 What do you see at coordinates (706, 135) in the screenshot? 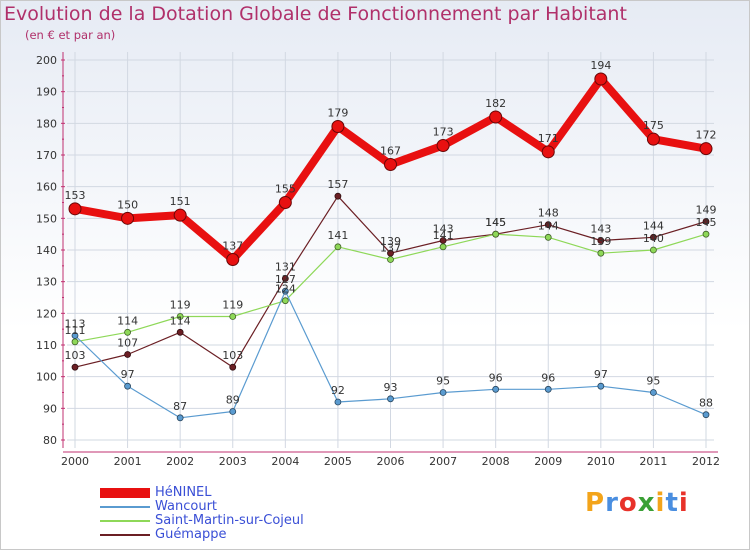
I see `data-label: 172` at bounding box center [706, 135].